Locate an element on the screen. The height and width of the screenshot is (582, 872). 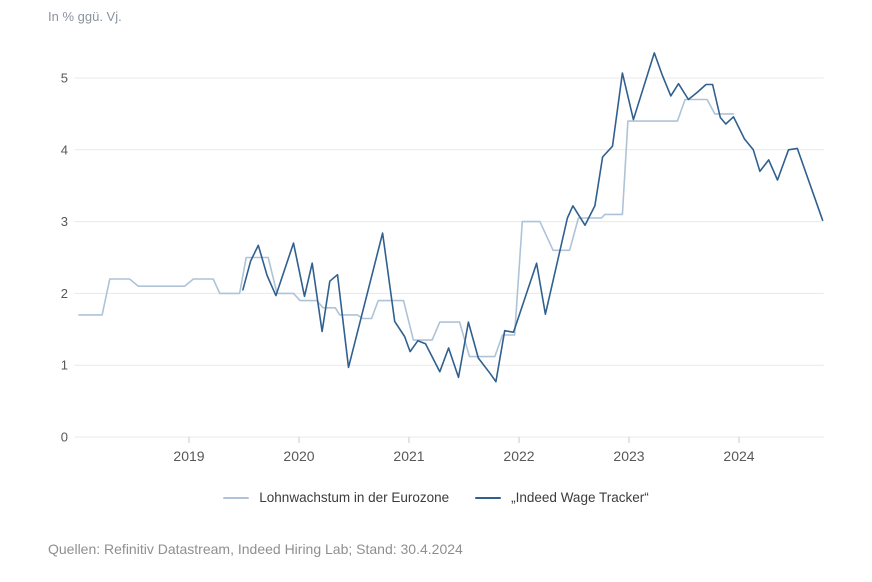
x-axis-tick-label-2022: 2022 is located at coordinates (518, 456).